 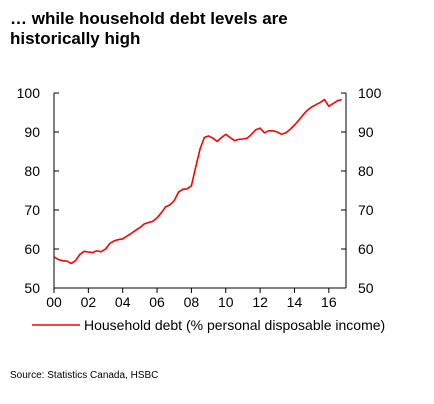 What do you see at coordinates (123, 302) in the screenshot?
I see `x-tick-label: 04` at bounding box center [123, 302].